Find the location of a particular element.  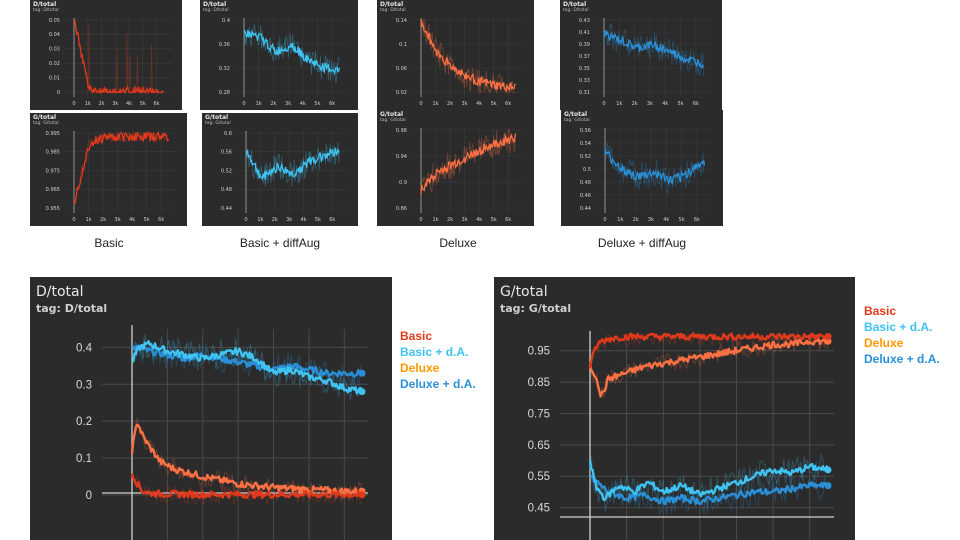

series-end-point is located at coordinates (362, 495).